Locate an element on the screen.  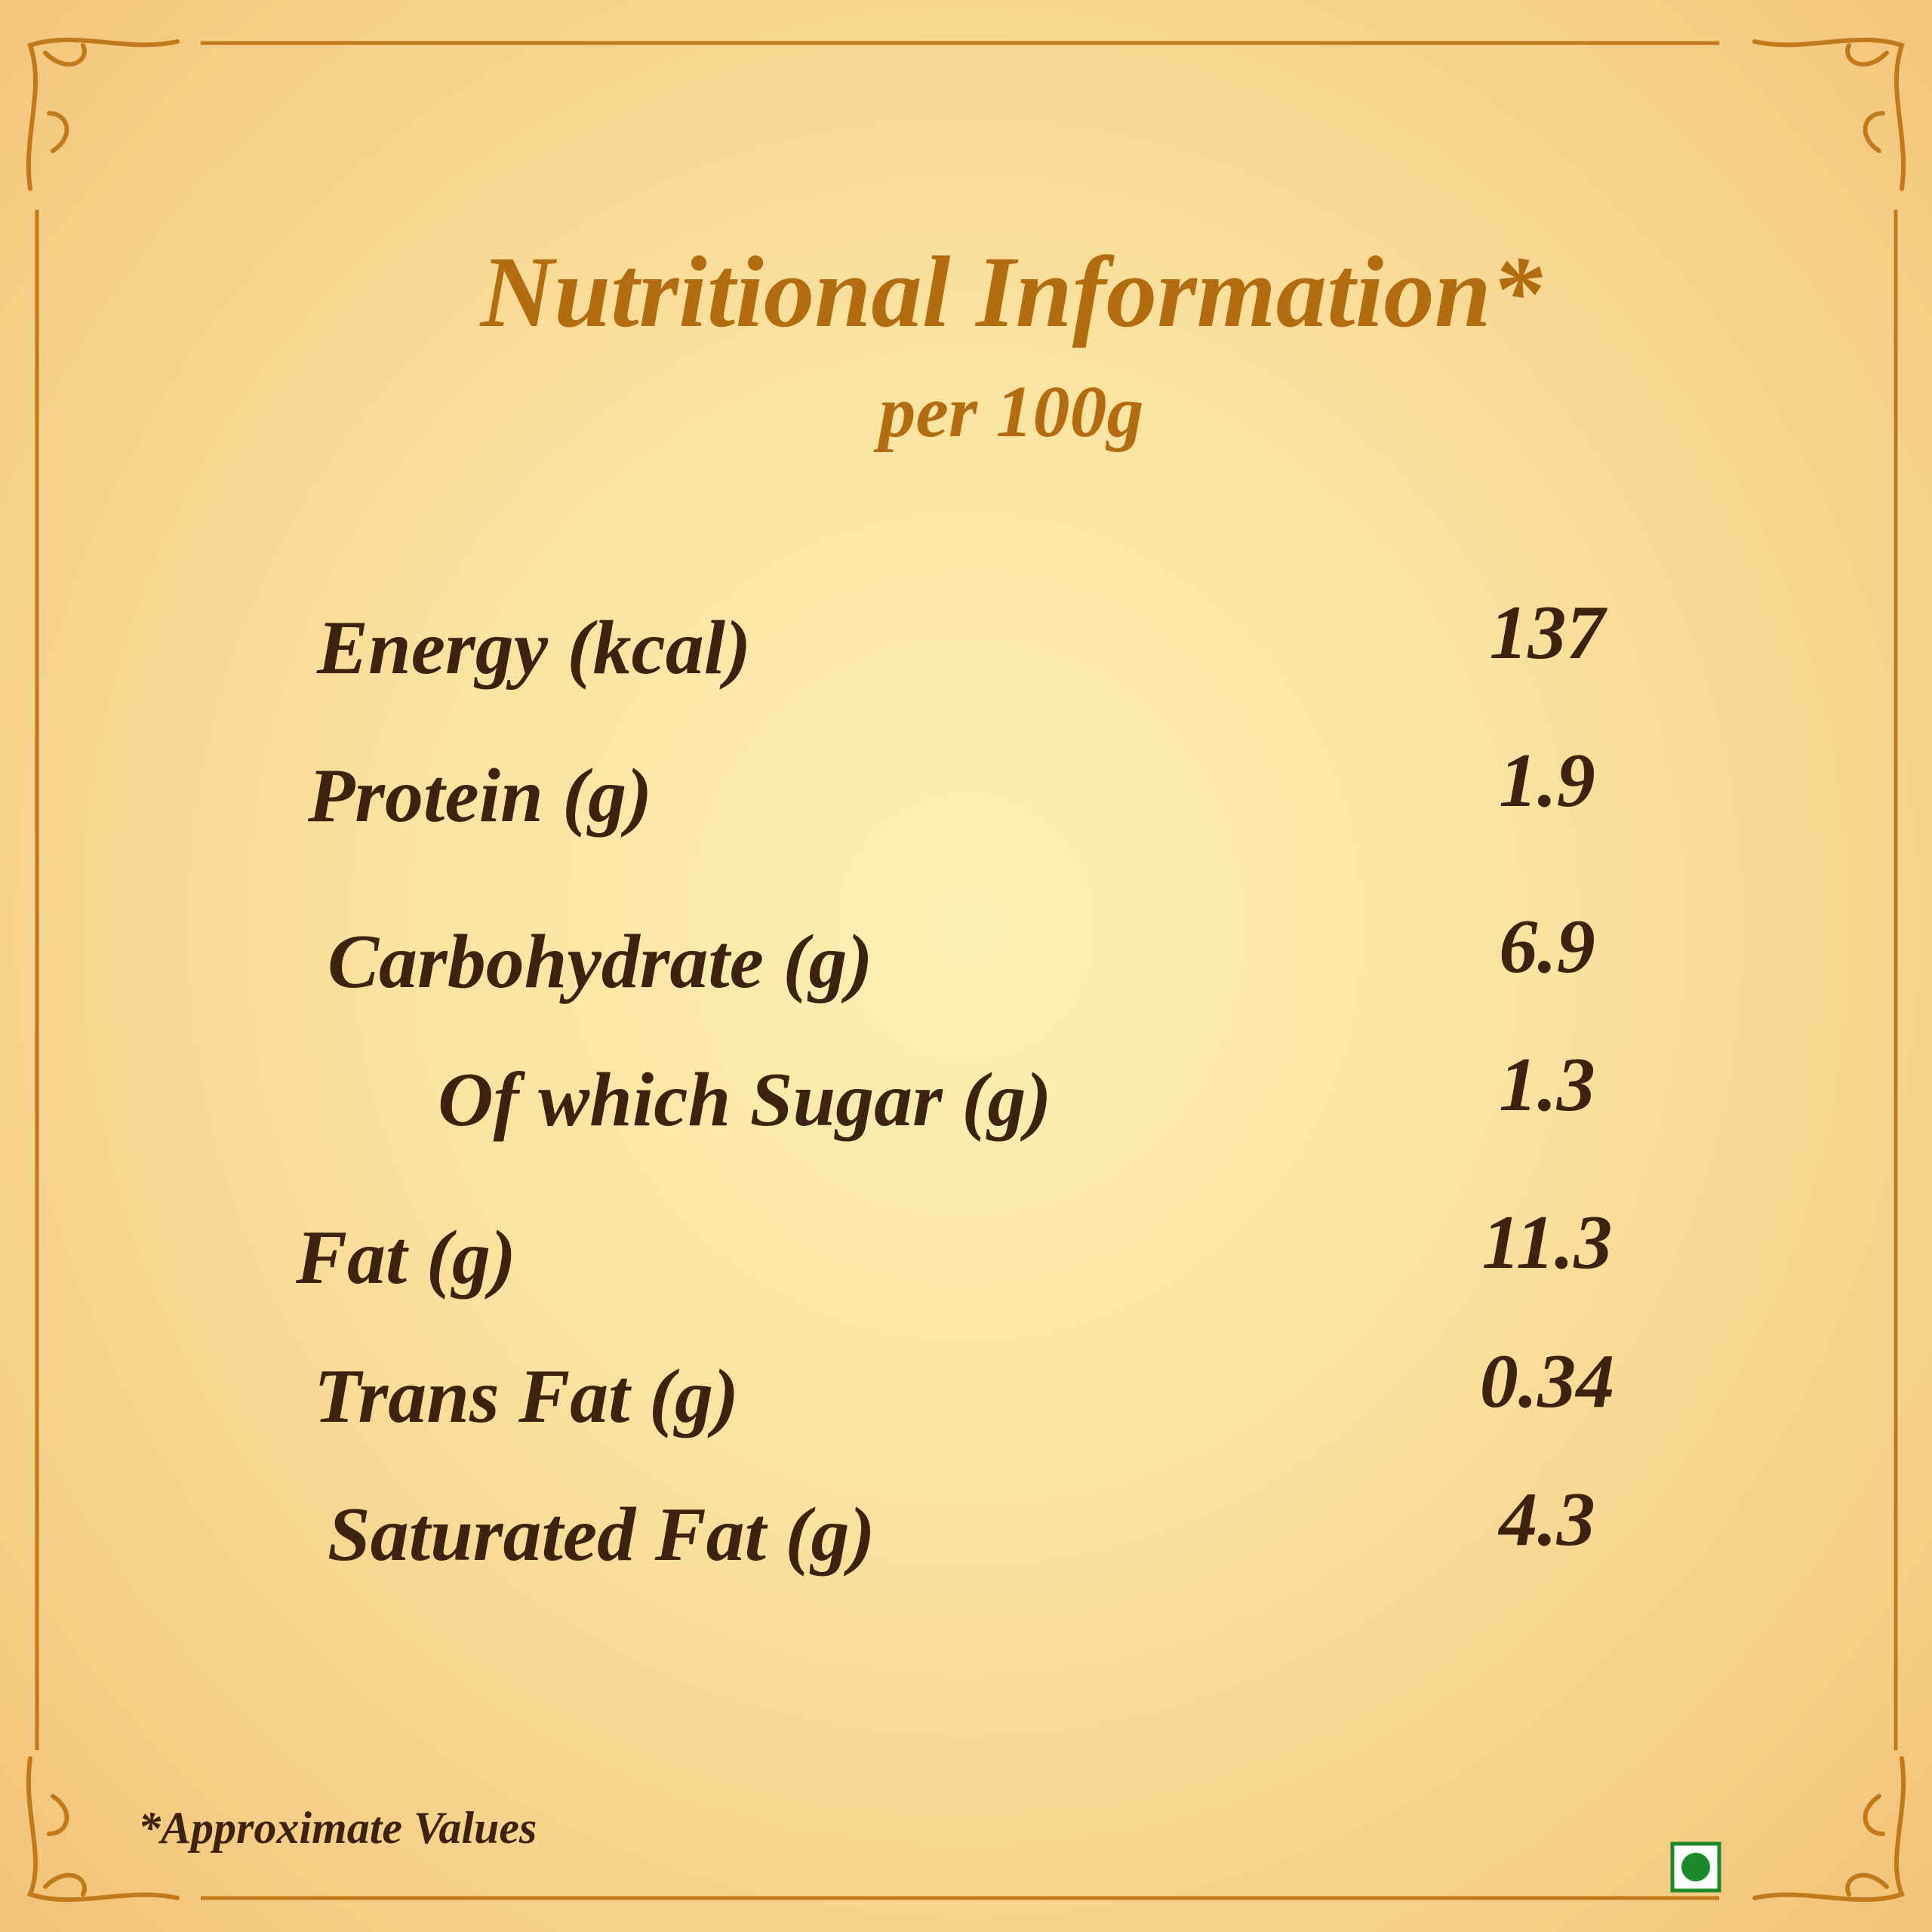
nutrient-value: 4.3 is located at coordinates (1547, 1519).